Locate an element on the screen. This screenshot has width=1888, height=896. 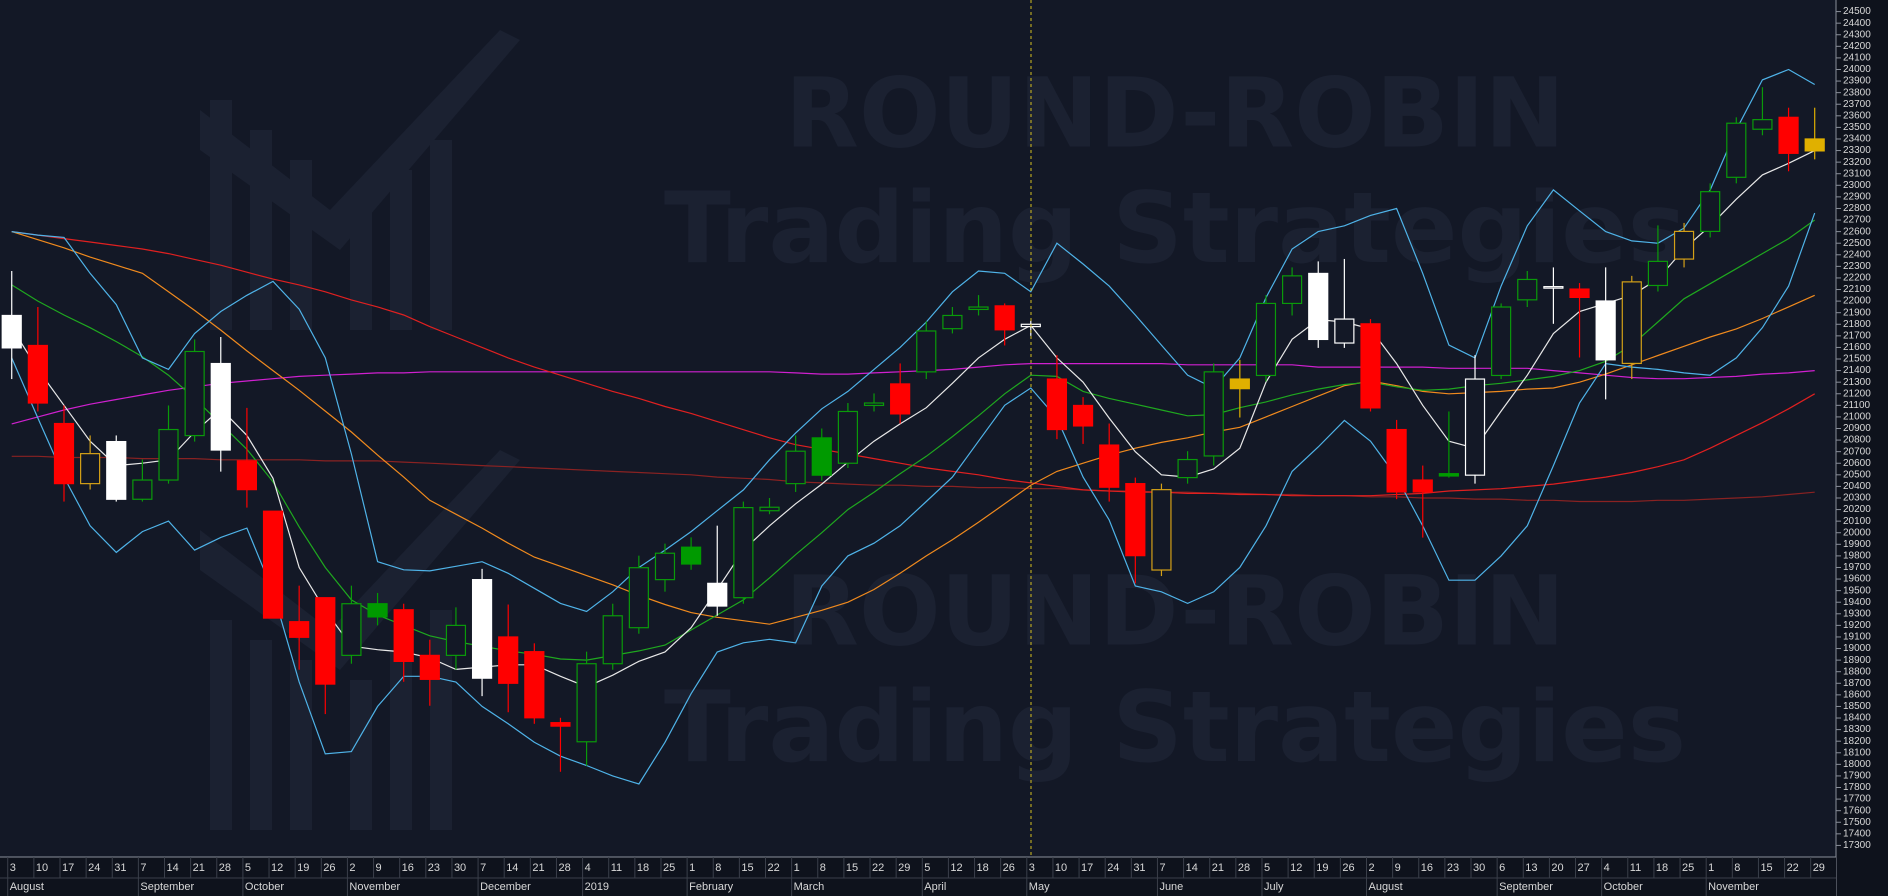
y-tick-label: 24500 is located at coordinates (1857, 11).